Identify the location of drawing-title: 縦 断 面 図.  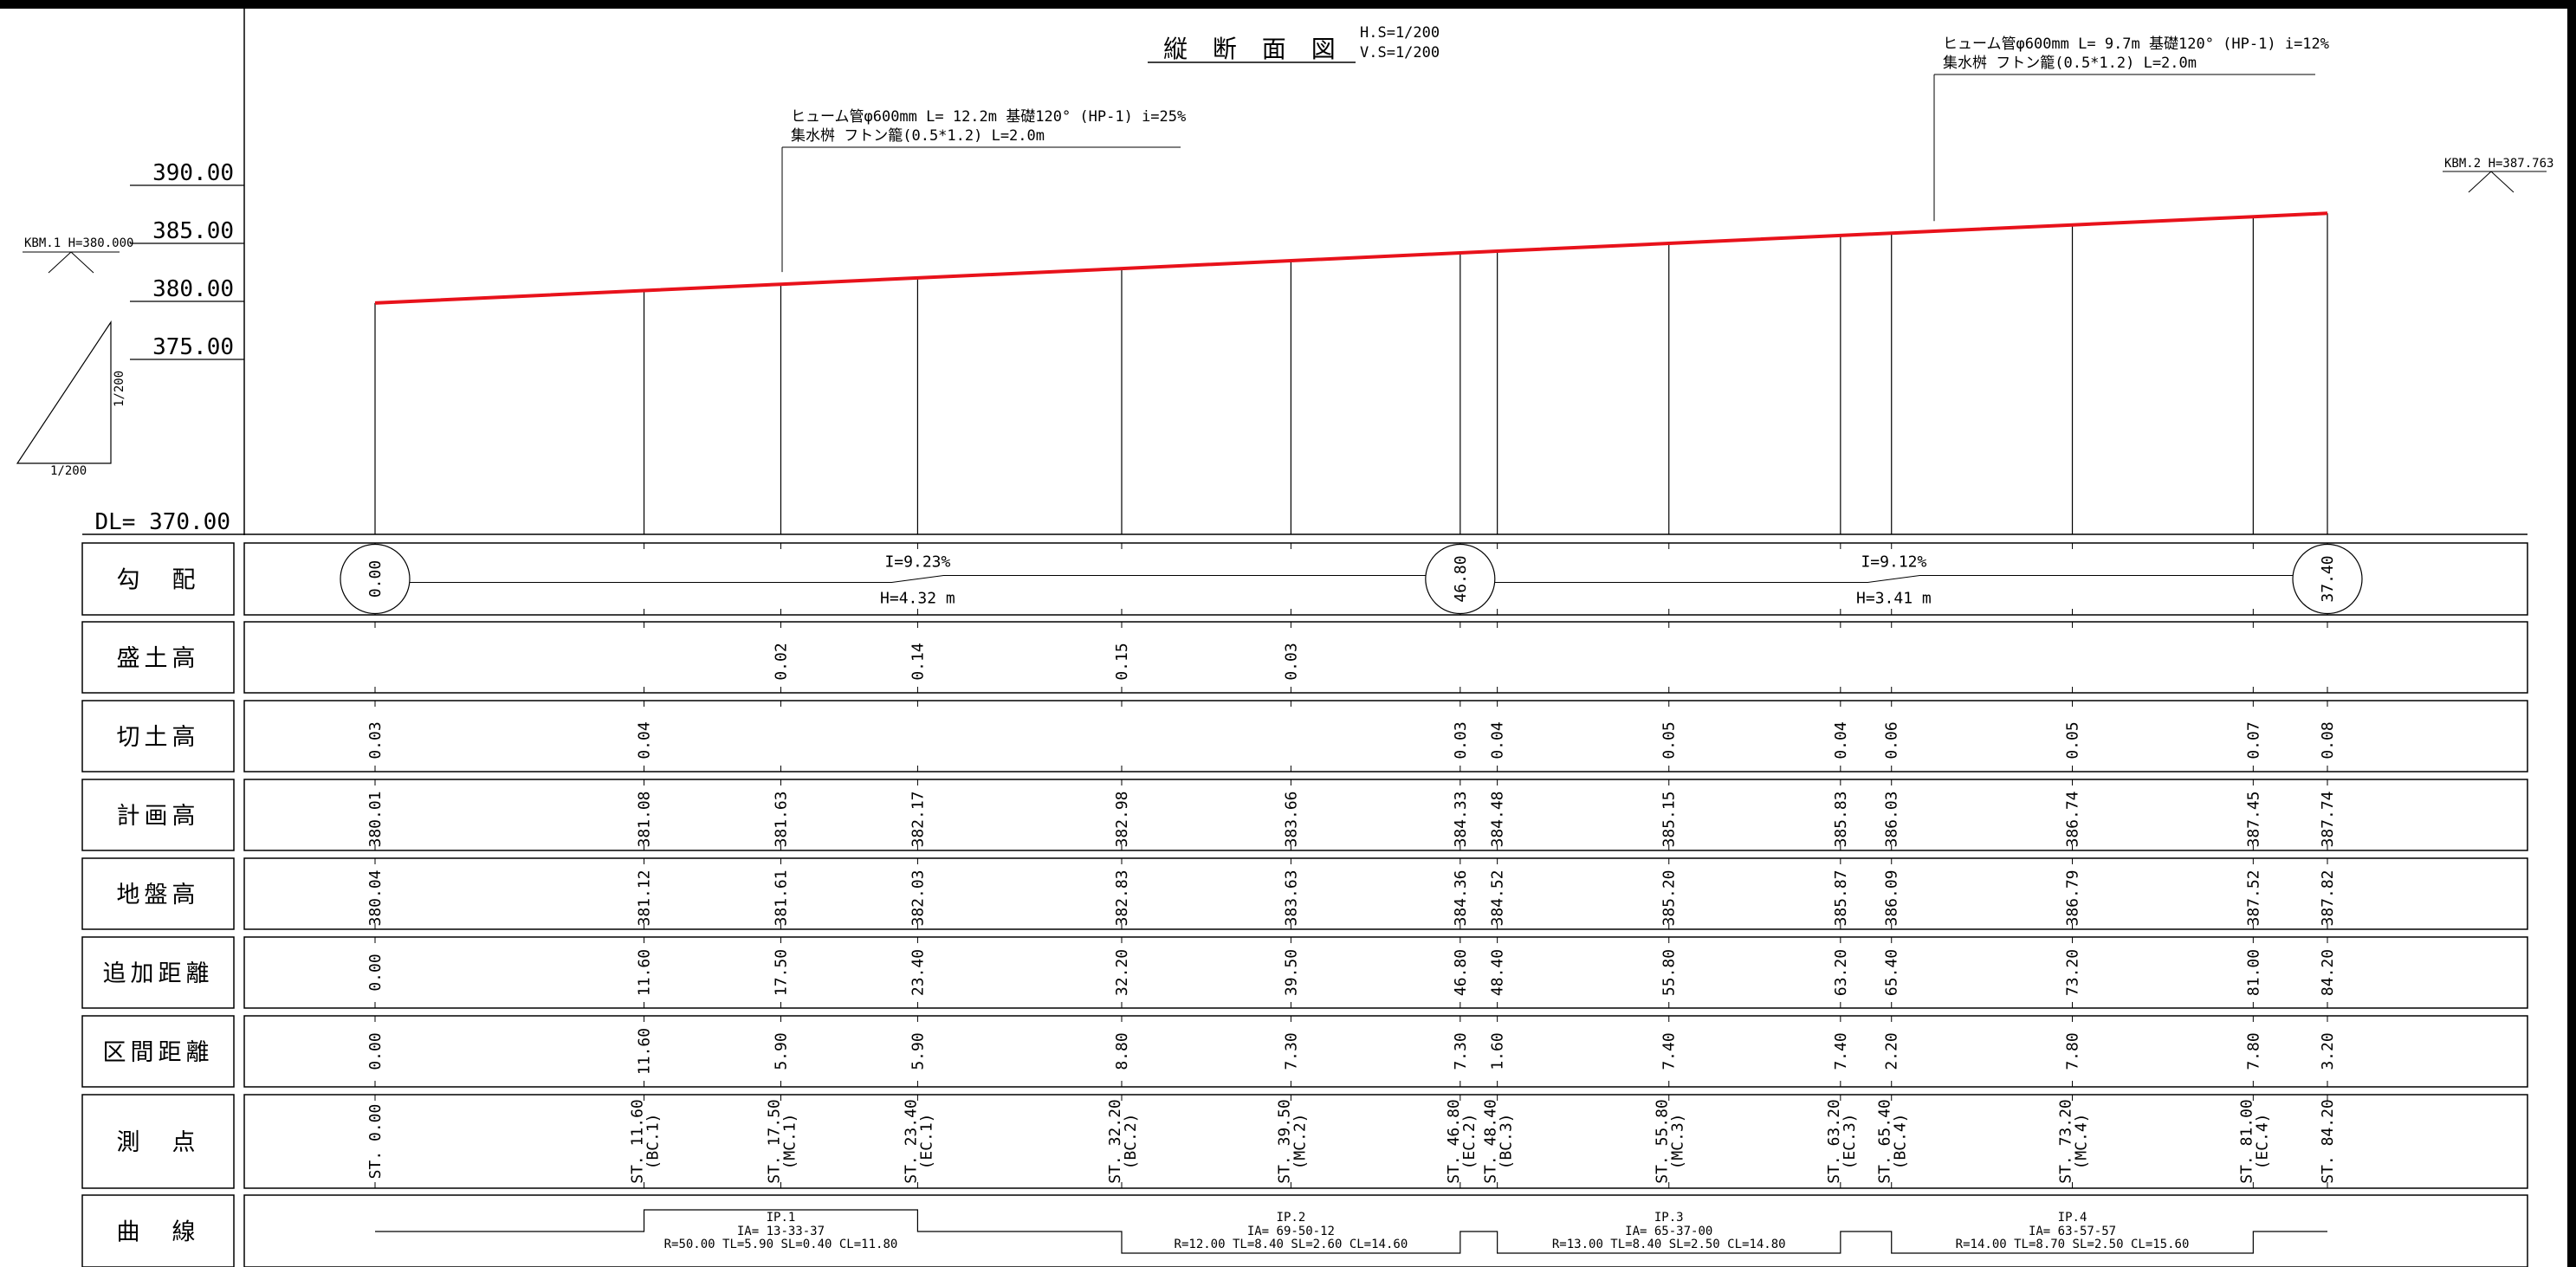
(1253, 49).